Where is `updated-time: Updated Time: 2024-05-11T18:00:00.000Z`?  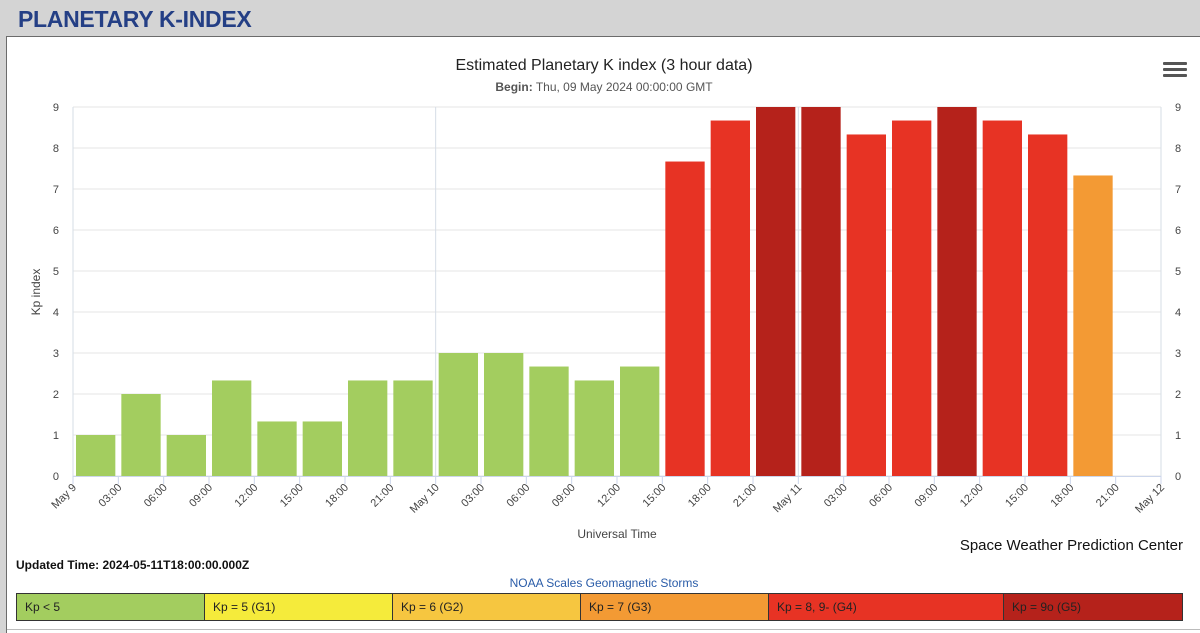
updated-time: Updated Time: 2024-05-11T18:00:00.000Z is located at coordinates (133, 565).